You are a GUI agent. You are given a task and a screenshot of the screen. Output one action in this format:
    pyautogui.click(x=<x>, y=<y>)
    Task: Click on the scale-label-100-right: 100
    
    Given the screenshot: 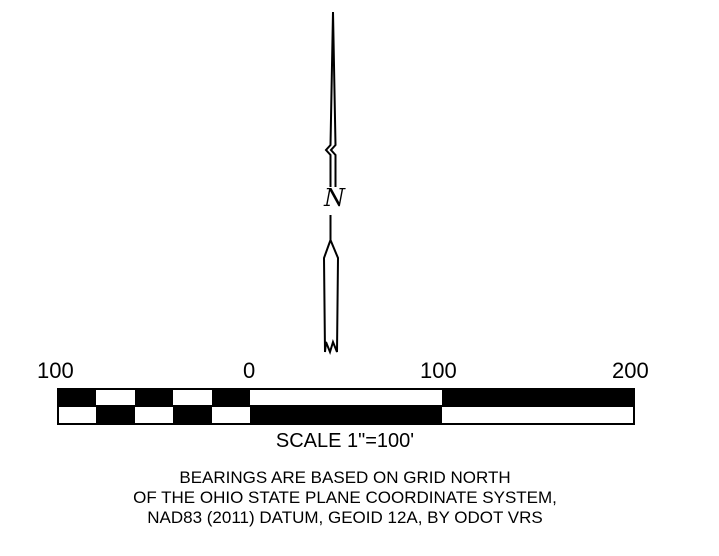 What is the action you would take?
    pyautogui.click(x=438, y=370)
    